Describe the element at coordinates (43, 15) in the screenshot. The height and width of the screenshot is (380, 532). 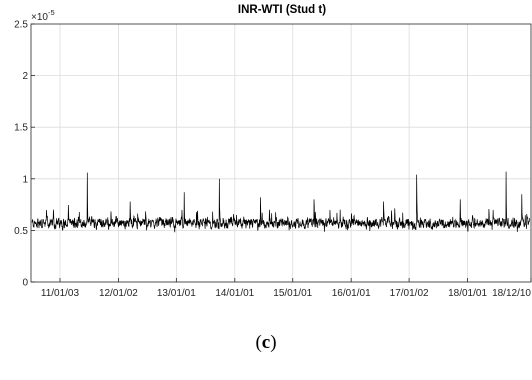
I see `y-exponent-label: ×10⁻⁵` at that location.